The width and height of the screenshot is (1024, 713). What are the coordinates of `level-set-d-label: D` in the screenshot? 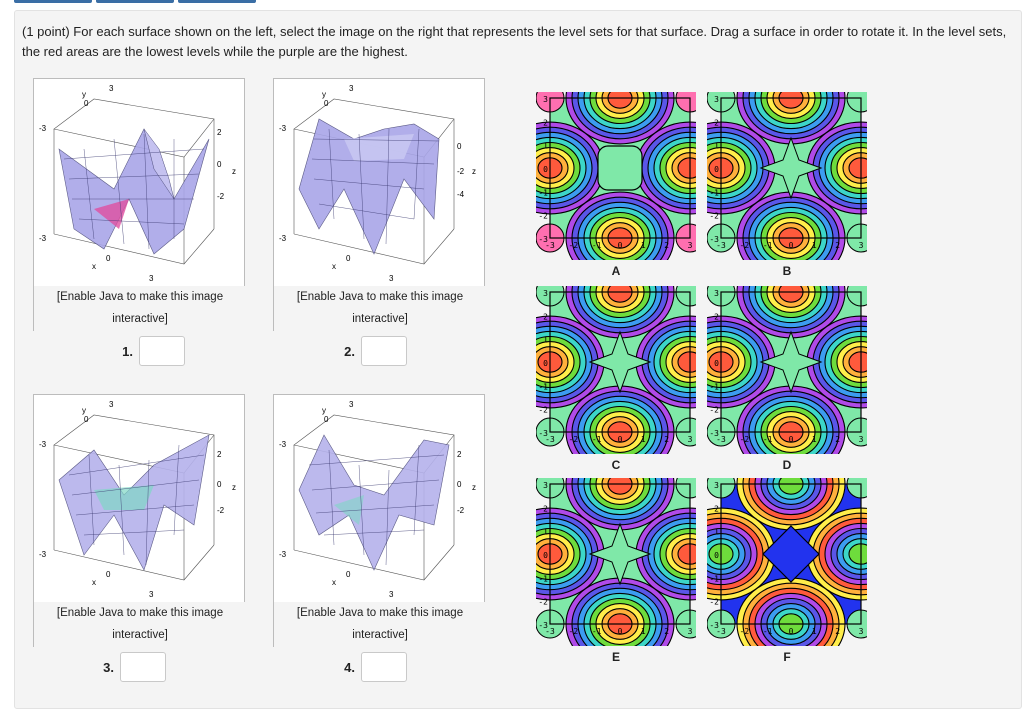 It's located at (787, 465).